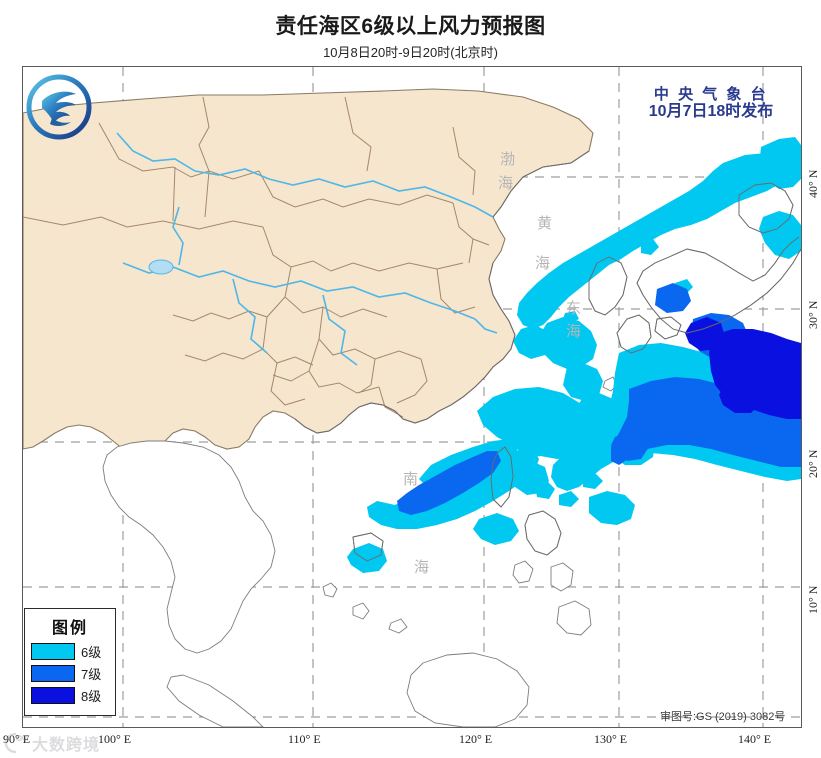 The image size is (821, 758). Describe the element at coordinates (562, 577) in the screenshot. I see `philippines-mid` at that location.